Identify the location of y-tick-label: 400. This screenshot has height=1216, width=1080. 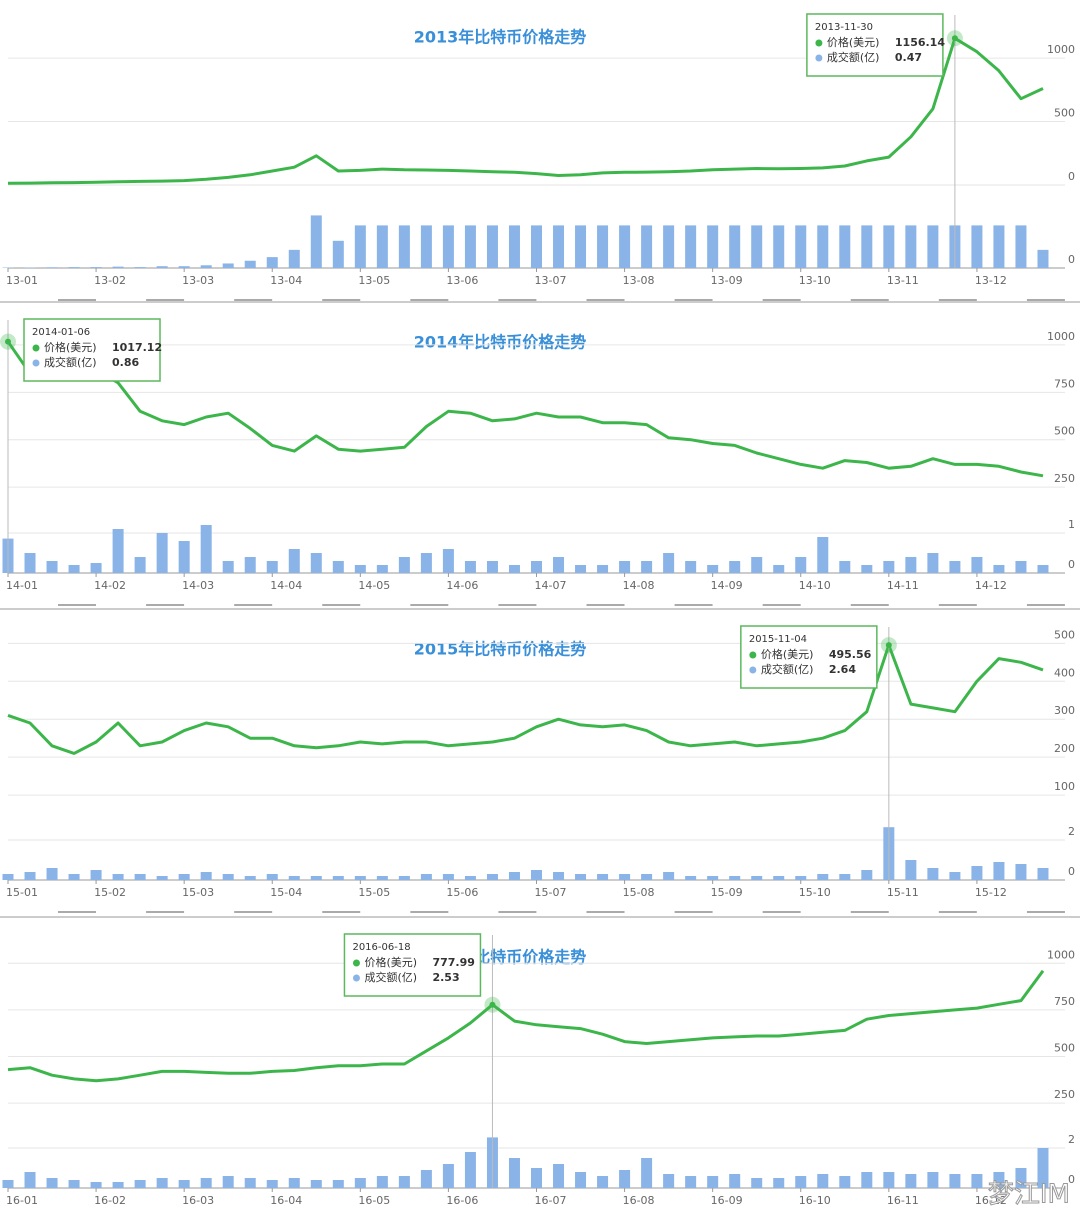
(1064, 672).